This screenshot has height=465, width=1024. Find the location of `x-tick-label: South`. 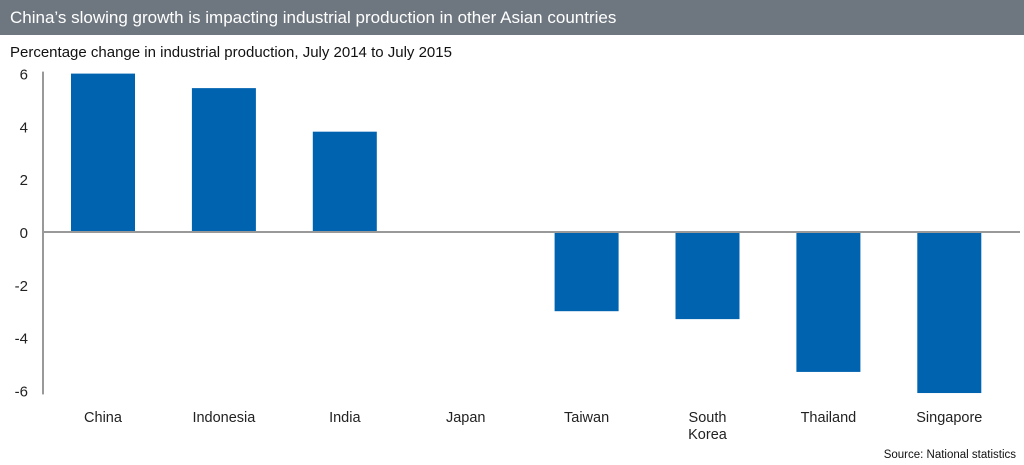

x-tick-label: South is located at coordinates (708, 418).